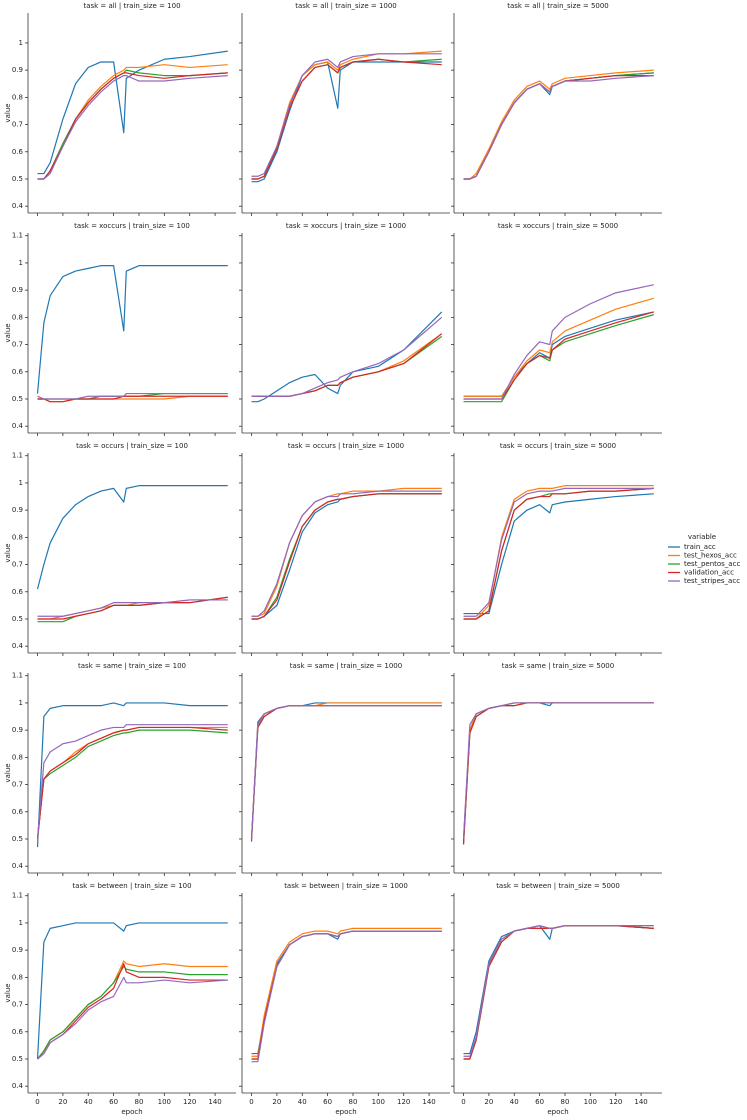 This screenshot has width=747, height=1120. I want to click on legend-label: train_acc, so click(700, 547).